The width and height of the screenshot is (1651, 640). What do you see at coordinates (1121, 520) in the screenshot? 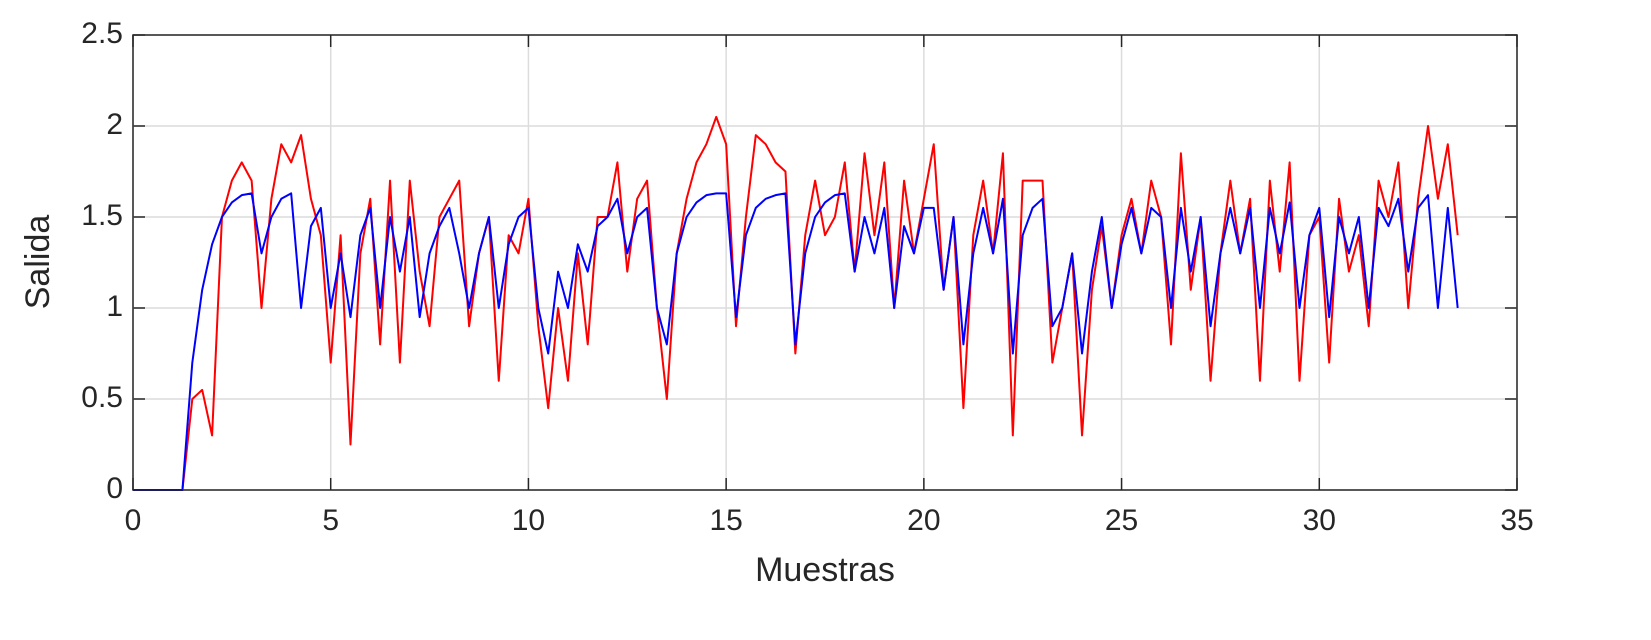
I see `x-tick-label: 25` at bounding box center [1121, 520].